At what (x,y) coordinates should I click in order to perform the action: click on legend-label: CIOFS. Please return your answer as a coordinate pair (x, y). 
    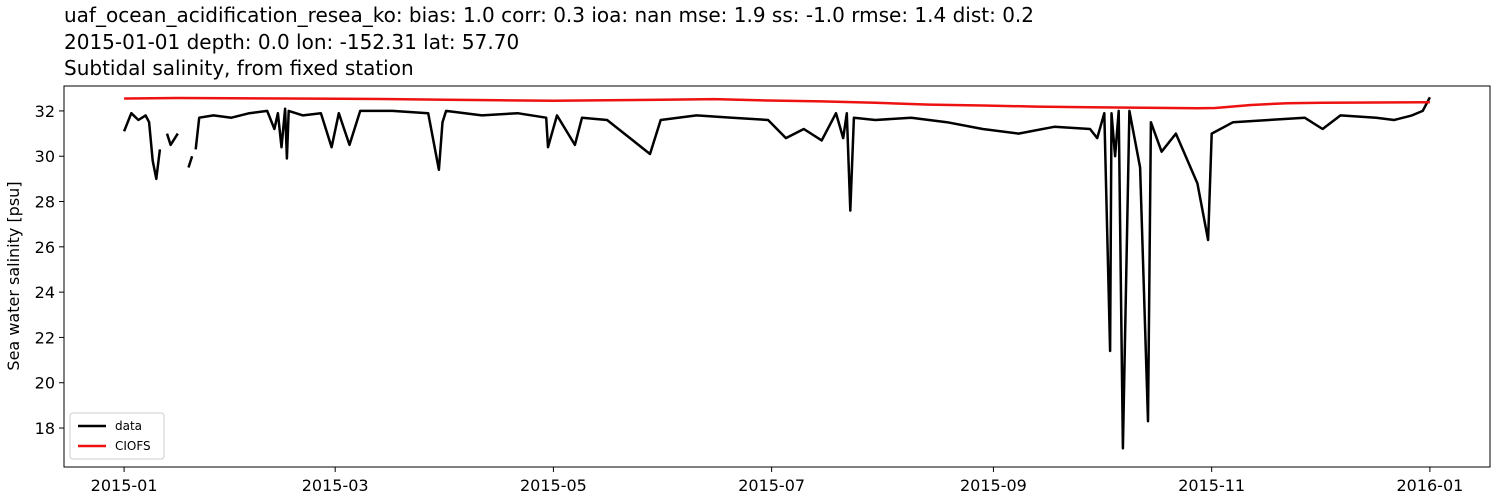
    Looking at the image, I should click on (133, 446).